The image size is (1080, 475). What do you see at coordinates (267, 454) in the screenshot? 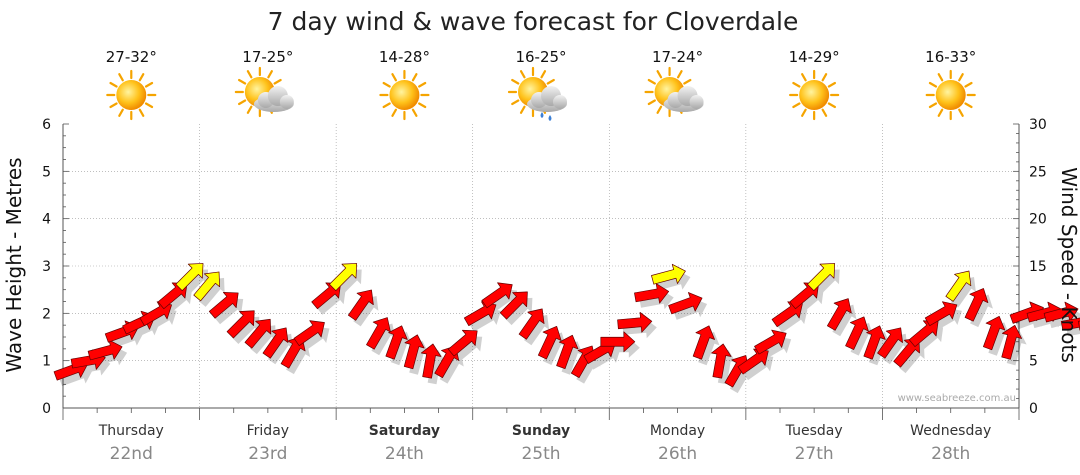
I see `date-label-friday: 23rd` at bounding box center [267, 454].